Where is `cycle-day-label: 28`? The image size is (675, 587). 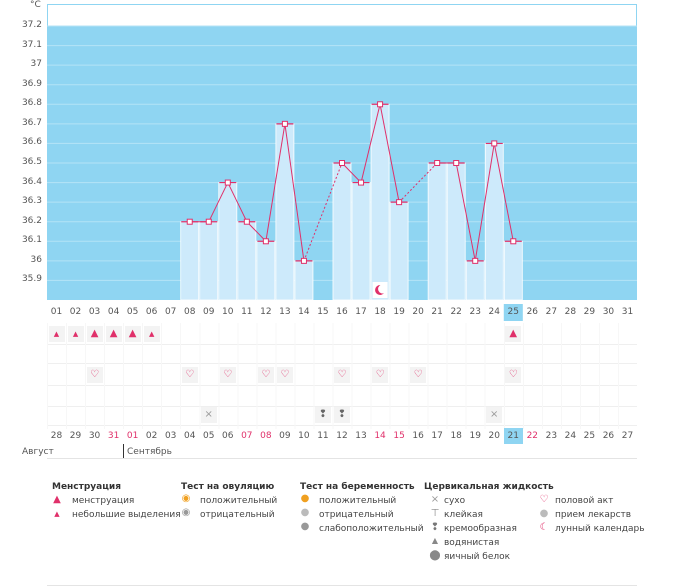
cycle-day-label: 28 is located at coordinates (570, 312).